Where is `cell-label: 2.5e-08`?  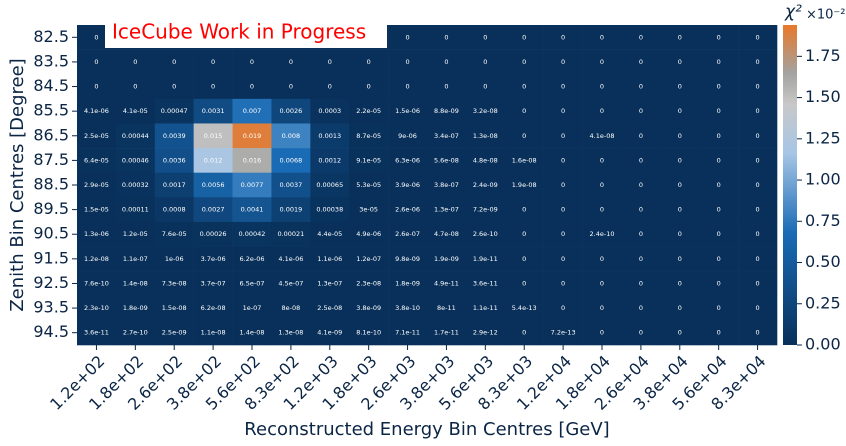 cell-label: 2.5e-08 is located at coordinates (329, 308).